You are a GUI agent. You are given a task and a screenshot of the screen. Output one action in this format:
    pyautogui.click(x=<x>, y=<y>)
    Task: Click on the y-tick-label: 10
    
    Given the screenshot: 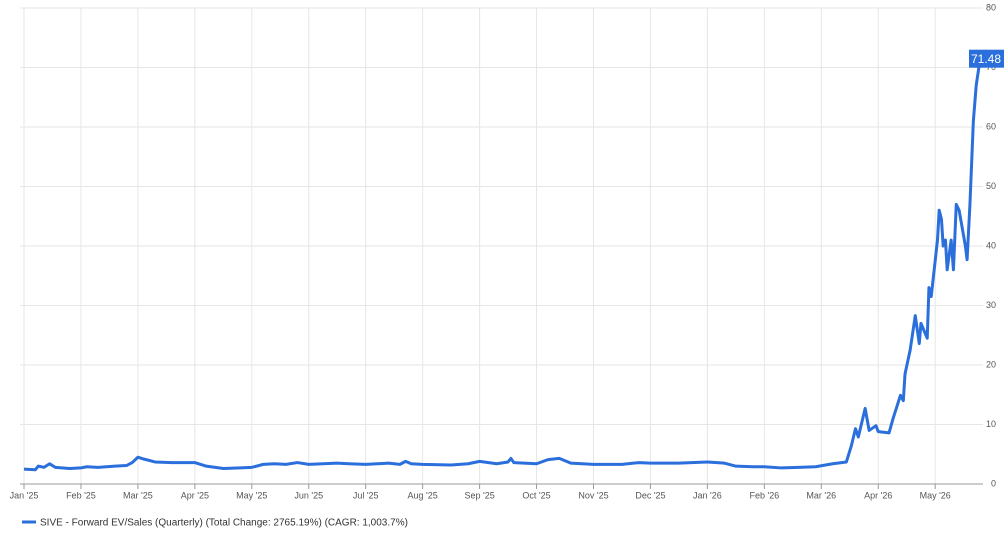 What is the action you would take?
    pyautogui.click(x=991, y=424)
    